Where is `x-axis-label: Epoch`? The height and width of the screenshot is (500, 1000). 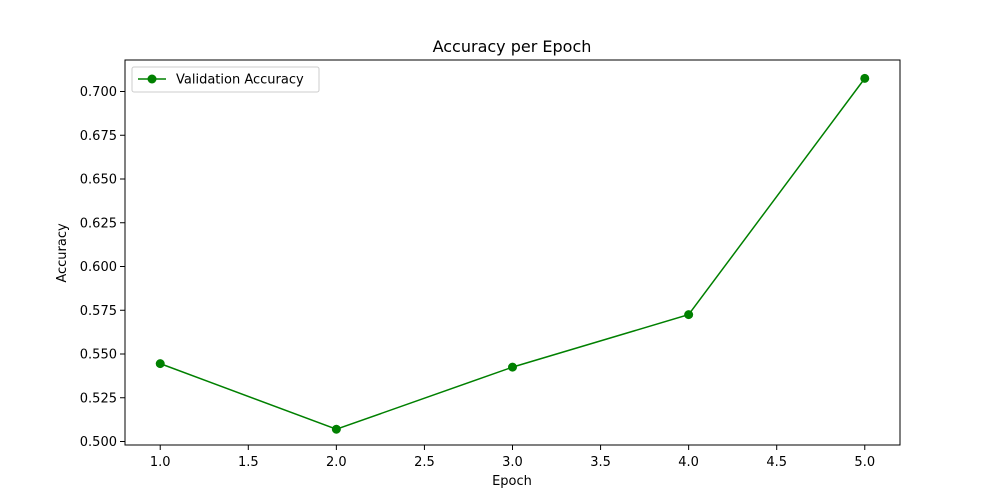 x-axis-label: Epoch is located at coordinates (512, 481).